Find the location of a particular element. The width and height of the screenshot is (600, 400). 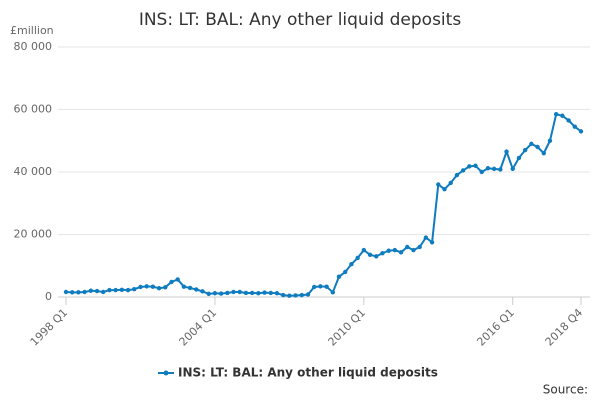

y-unit: £million is located at coordinates (32, 30).